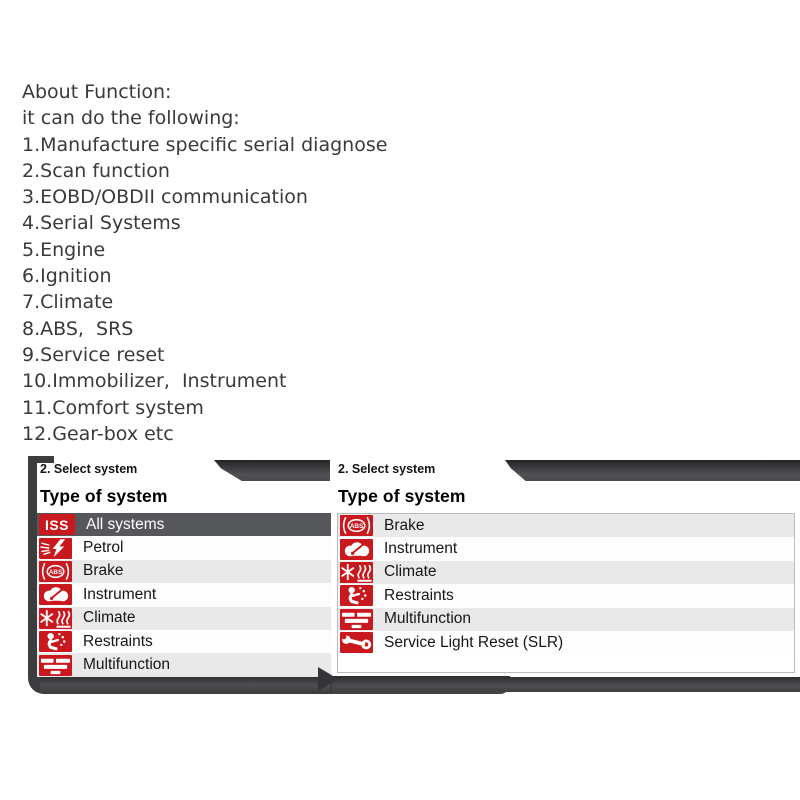  What do you see at coordinates (67, 276) in the screenshot?
I see `feature-line: 6.Ignition` at bounding box center [67, 276].